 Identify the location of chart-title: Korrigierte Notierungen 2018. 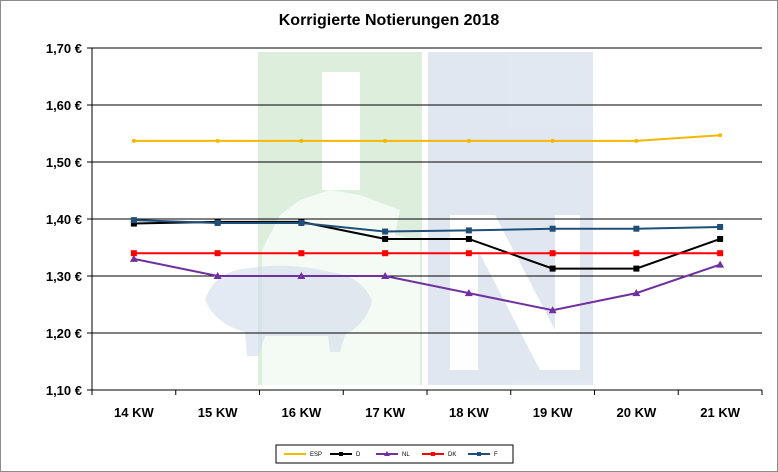
(389, 20).